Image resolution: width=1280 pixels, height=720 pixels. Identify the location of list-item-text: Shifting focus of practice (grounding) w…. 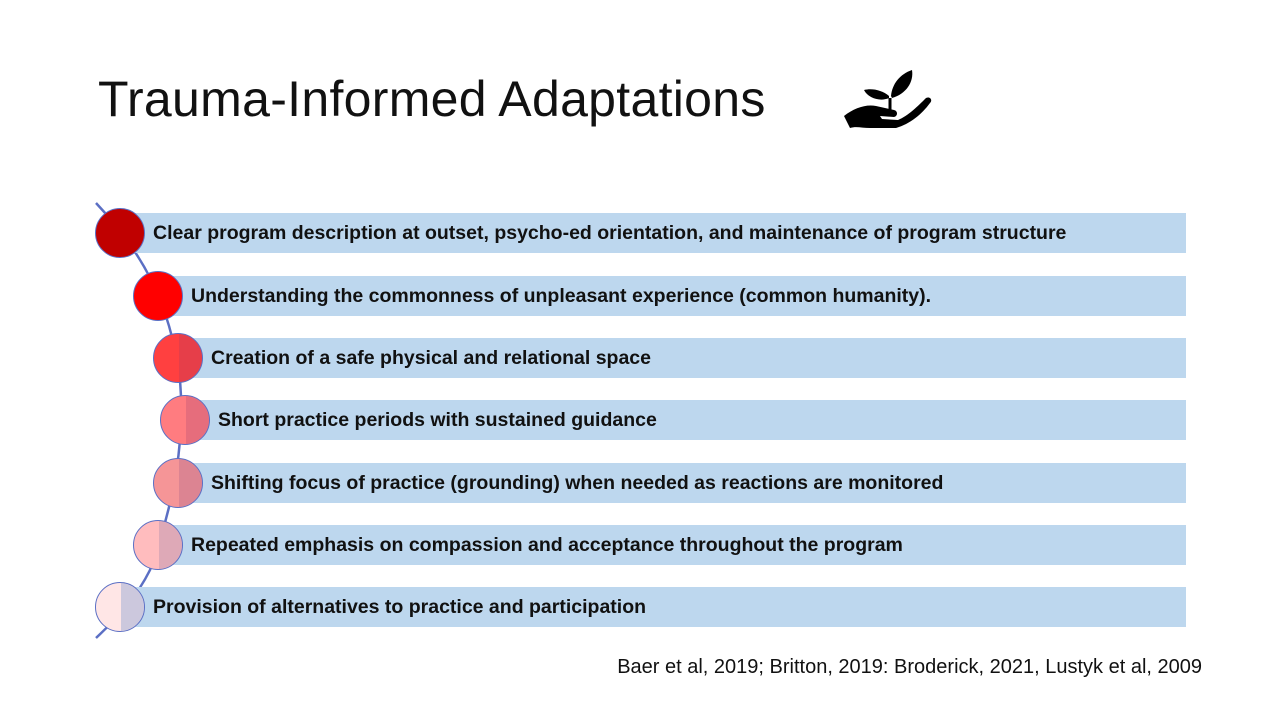
(577, 483).